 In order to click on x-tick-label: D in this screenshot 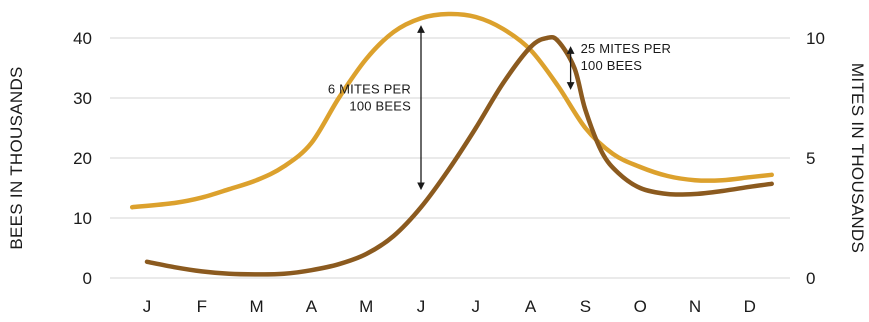, I will do `click(750, 306)`.